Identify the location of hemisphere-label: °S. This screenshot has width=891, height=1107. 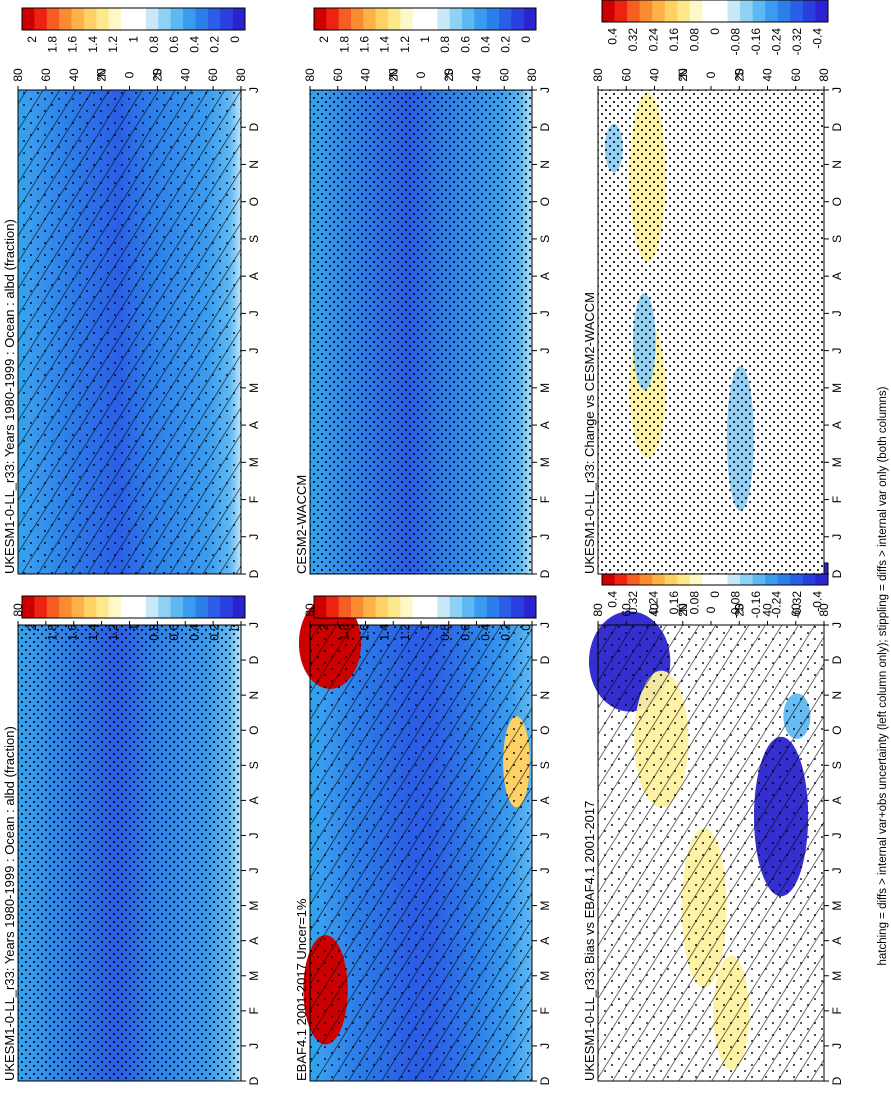
(739, 75).